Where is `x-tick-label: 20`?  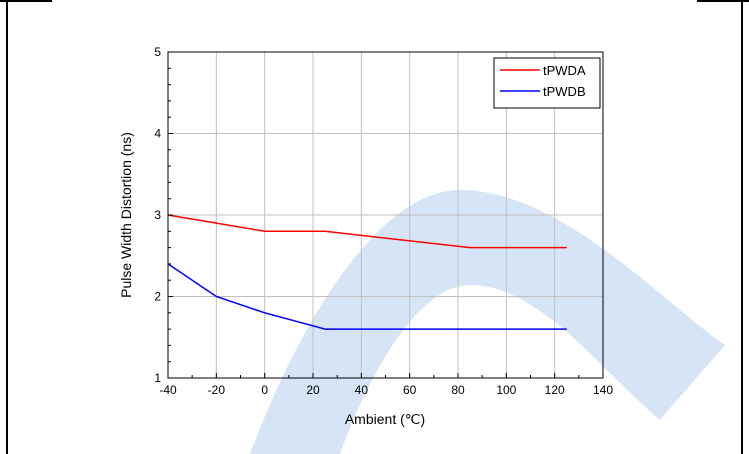
x-tick-label: 20 is located at coordinates (313, 390).